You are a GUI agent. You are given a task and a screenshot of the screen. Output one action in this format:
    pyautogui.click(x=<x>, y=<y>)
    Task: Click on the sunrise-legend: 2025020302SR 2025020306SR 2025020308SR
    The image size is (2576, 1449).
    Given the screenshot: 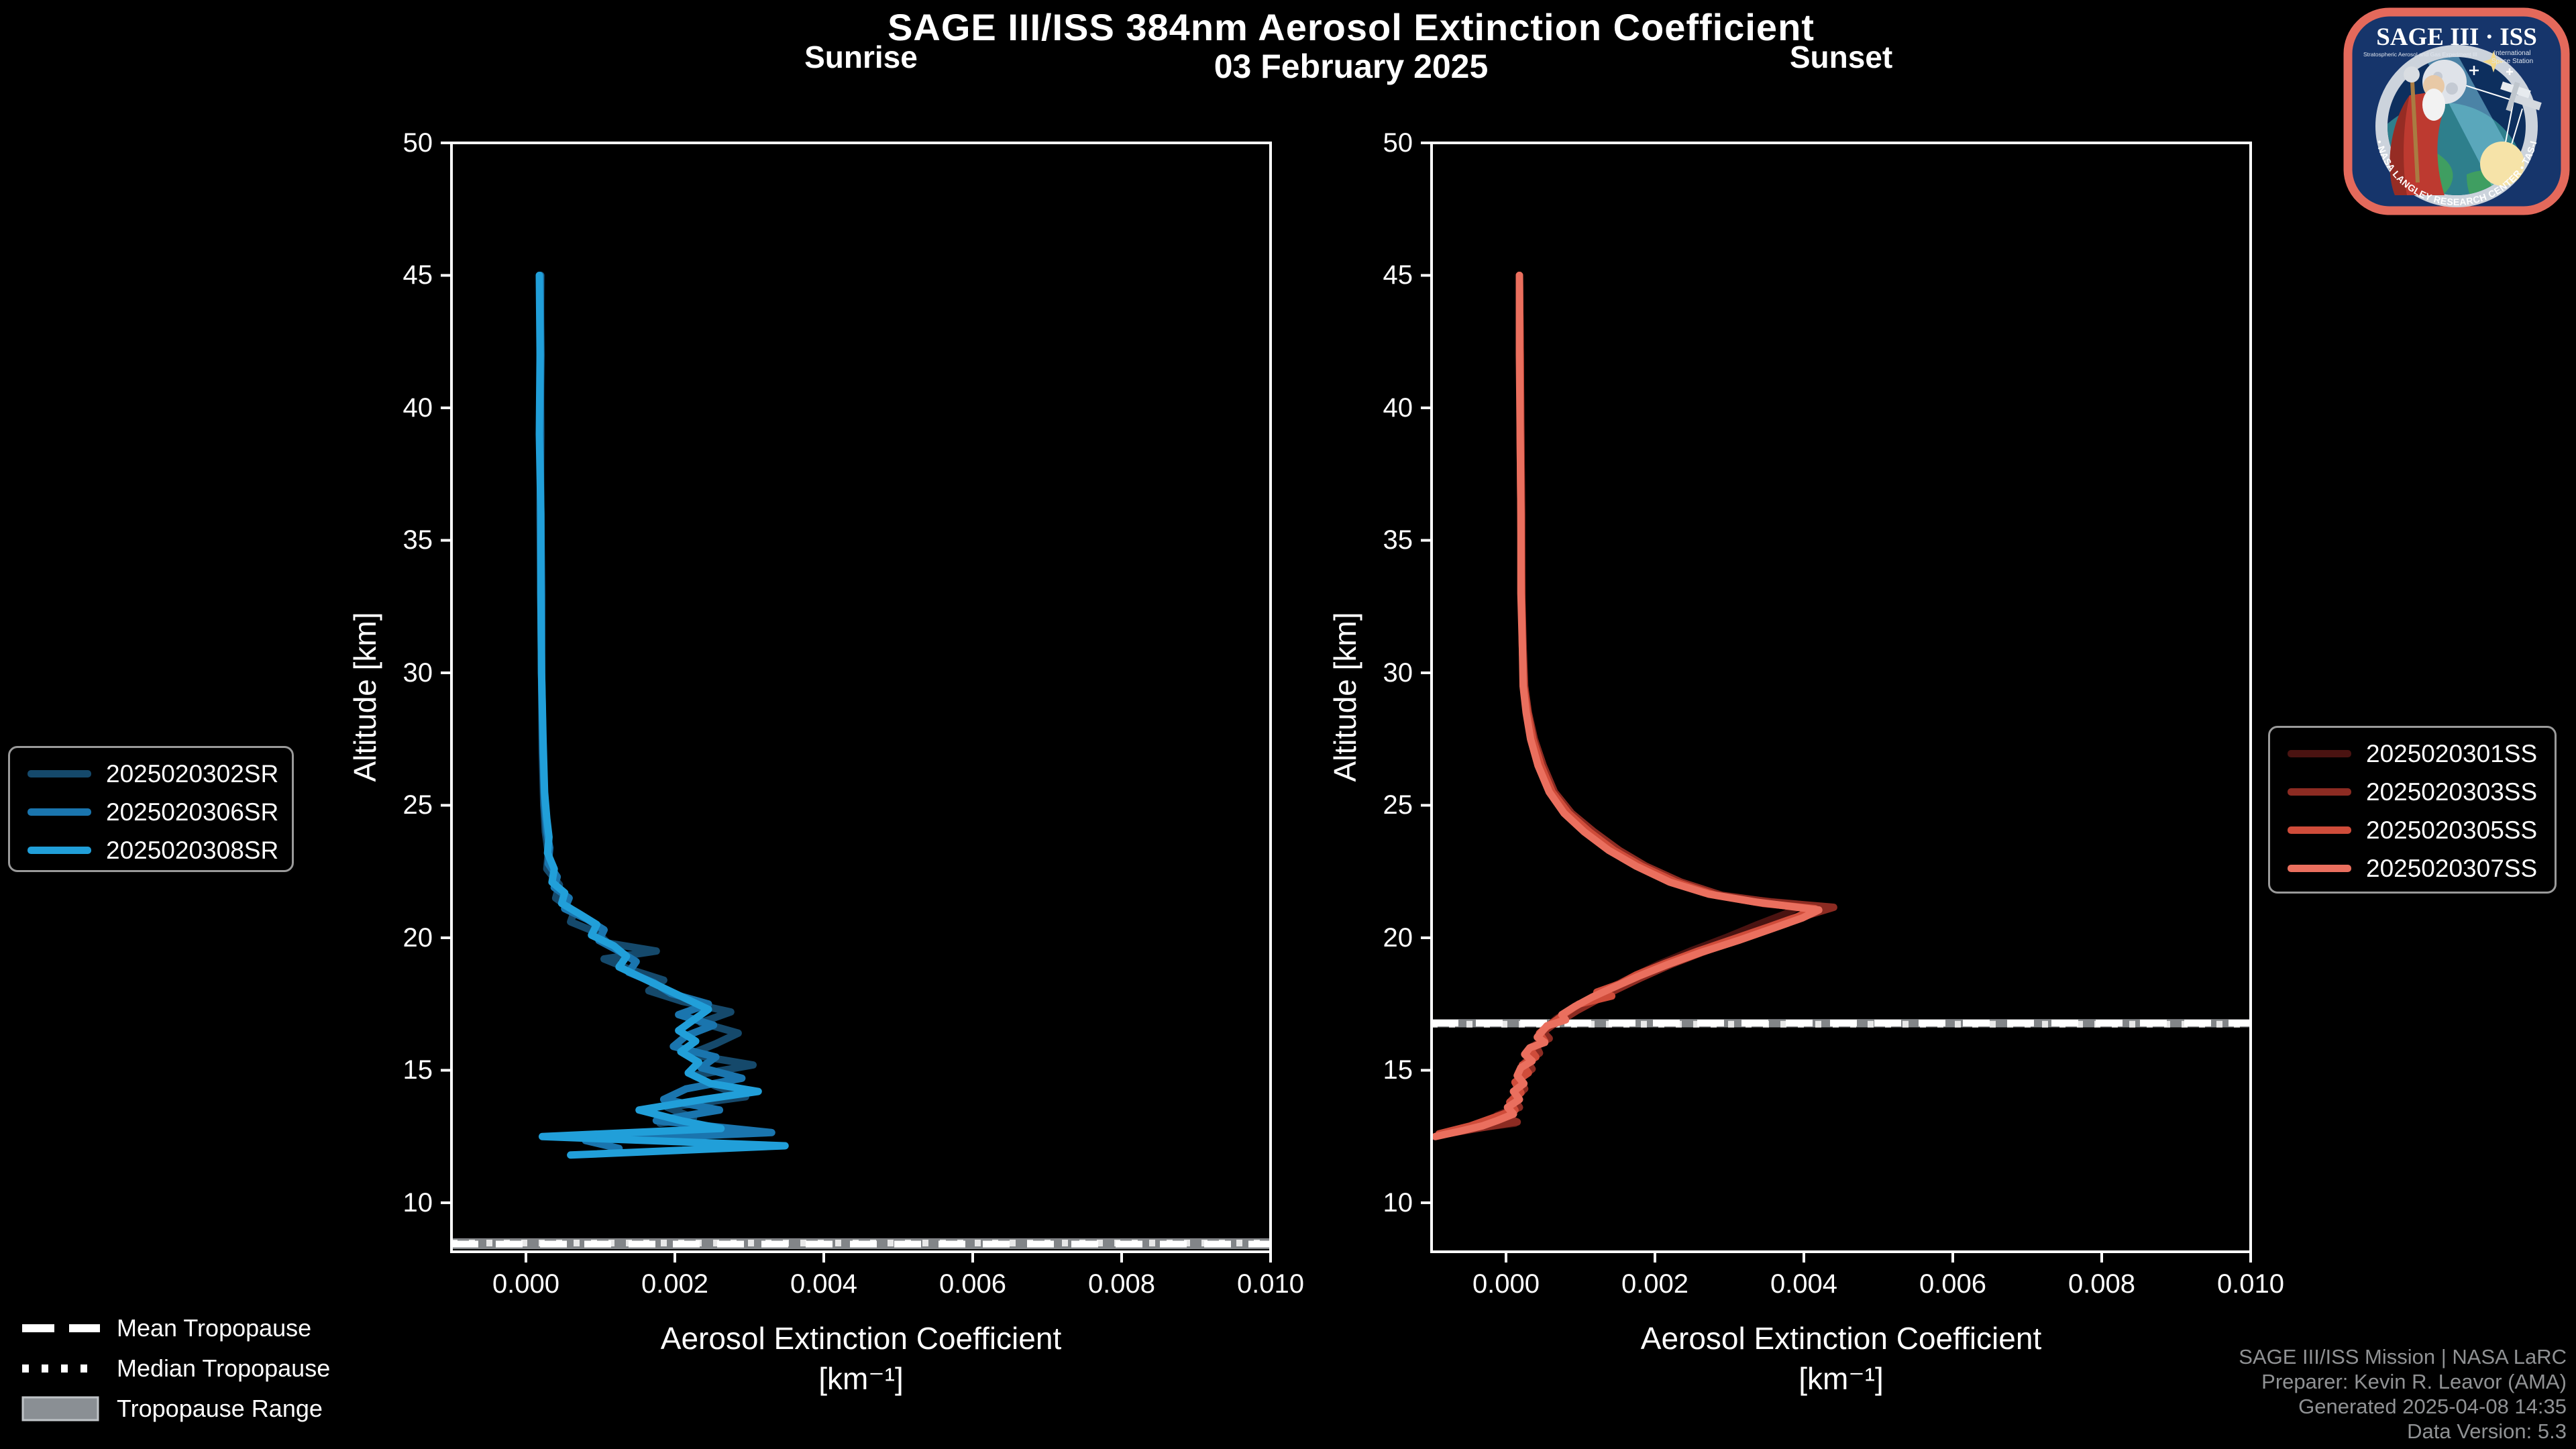 What is the action you would take?
    pyautogui.click(x=151, y=809)
    